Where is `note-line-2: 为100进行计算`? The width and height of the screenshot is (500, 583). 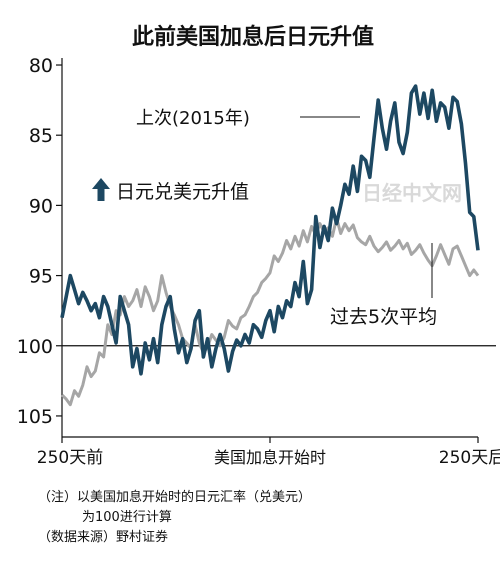 note-line-2: 为100进行计算 is located at coordinates (127, 517).